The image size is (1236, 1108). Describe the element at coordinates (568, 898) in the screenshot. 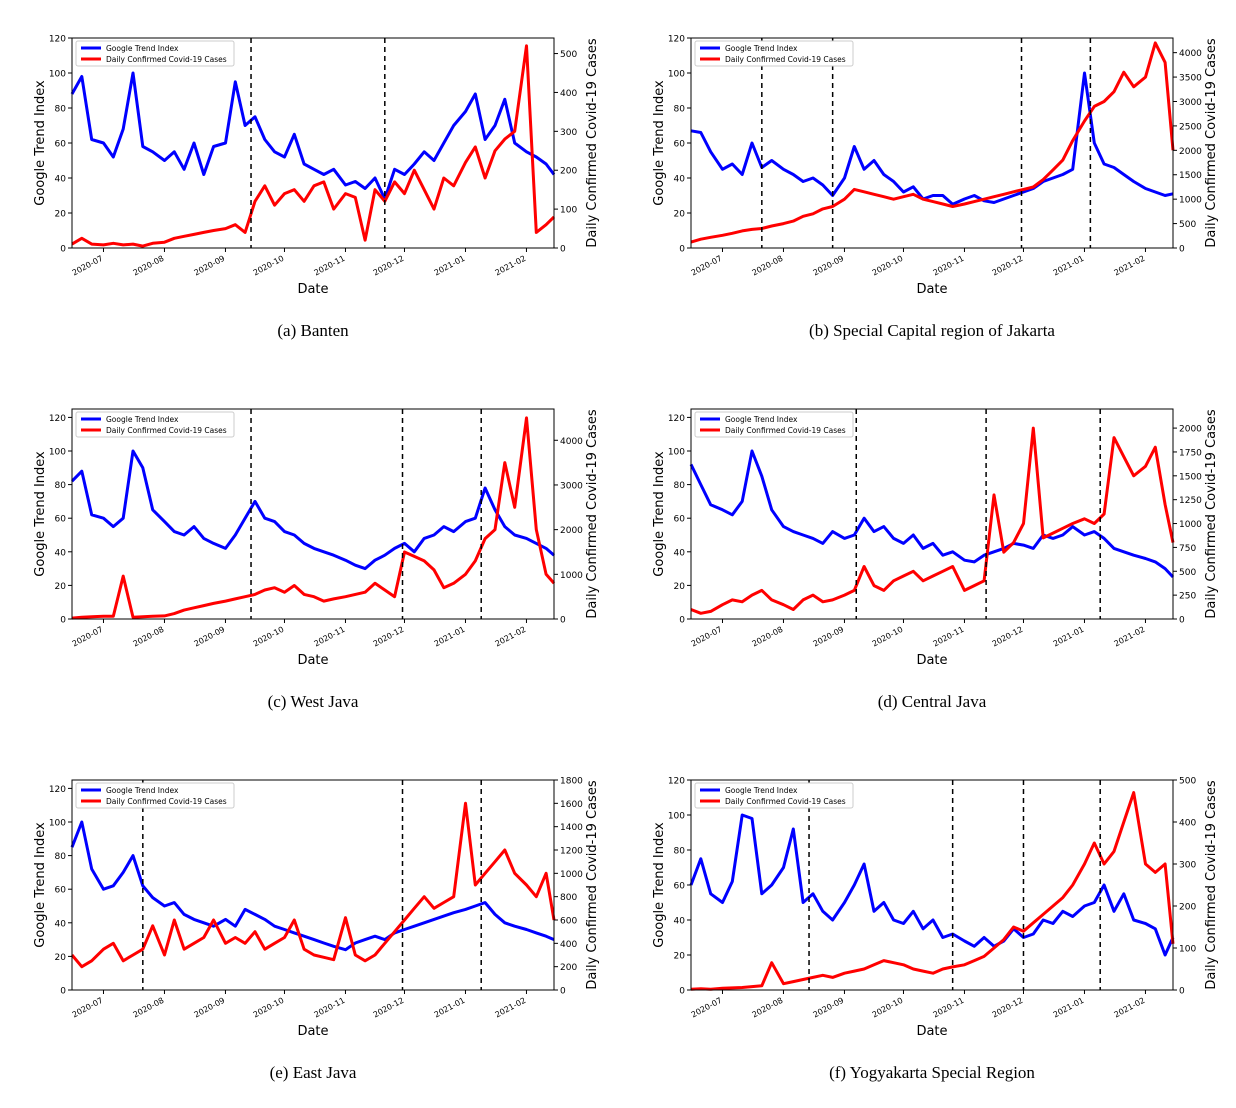

I see `right-y-tick-label: 800` at that location.